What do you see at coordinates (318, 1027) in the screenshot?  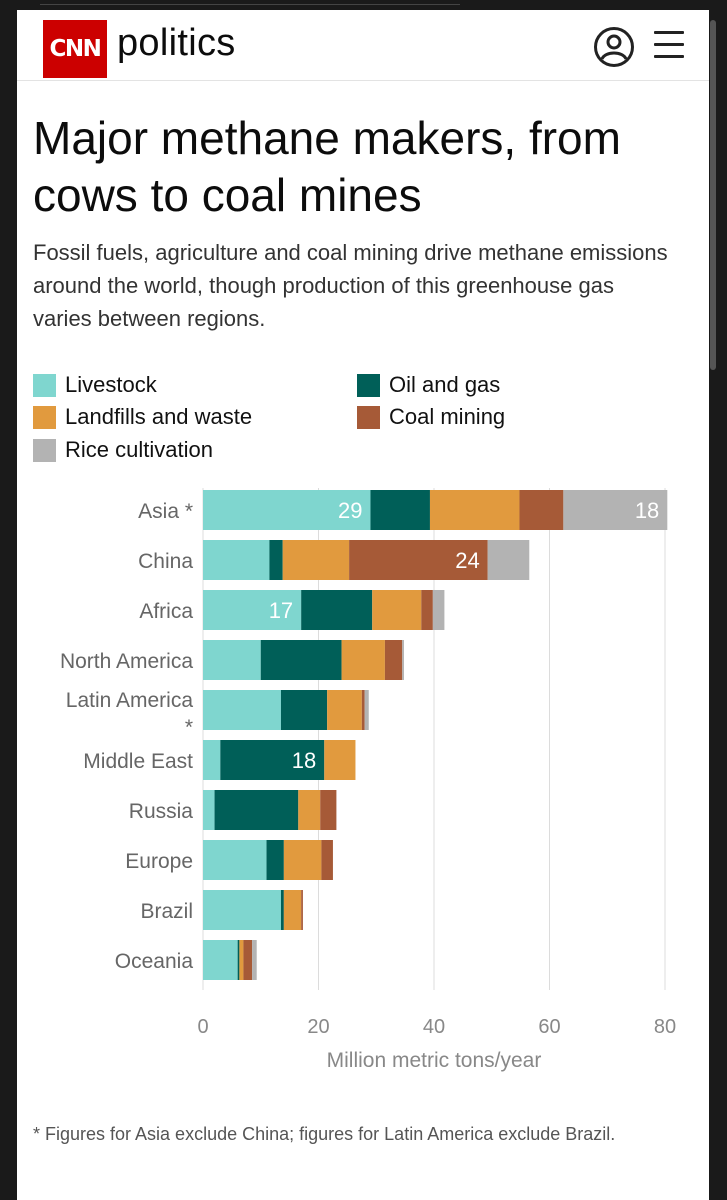 I see `x-tick-label: 20` at bounding box center [318, 1027].